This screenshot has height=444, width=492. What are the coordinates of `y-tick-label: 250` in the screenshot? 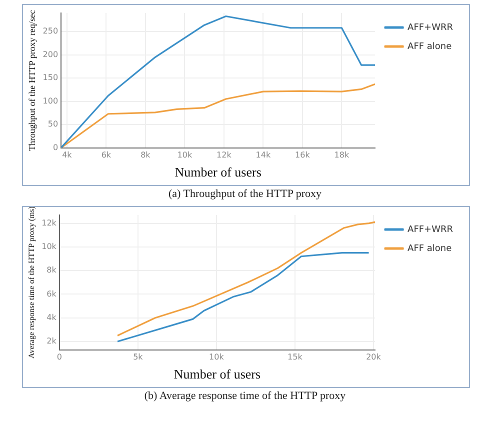 It's located at (50, 31).